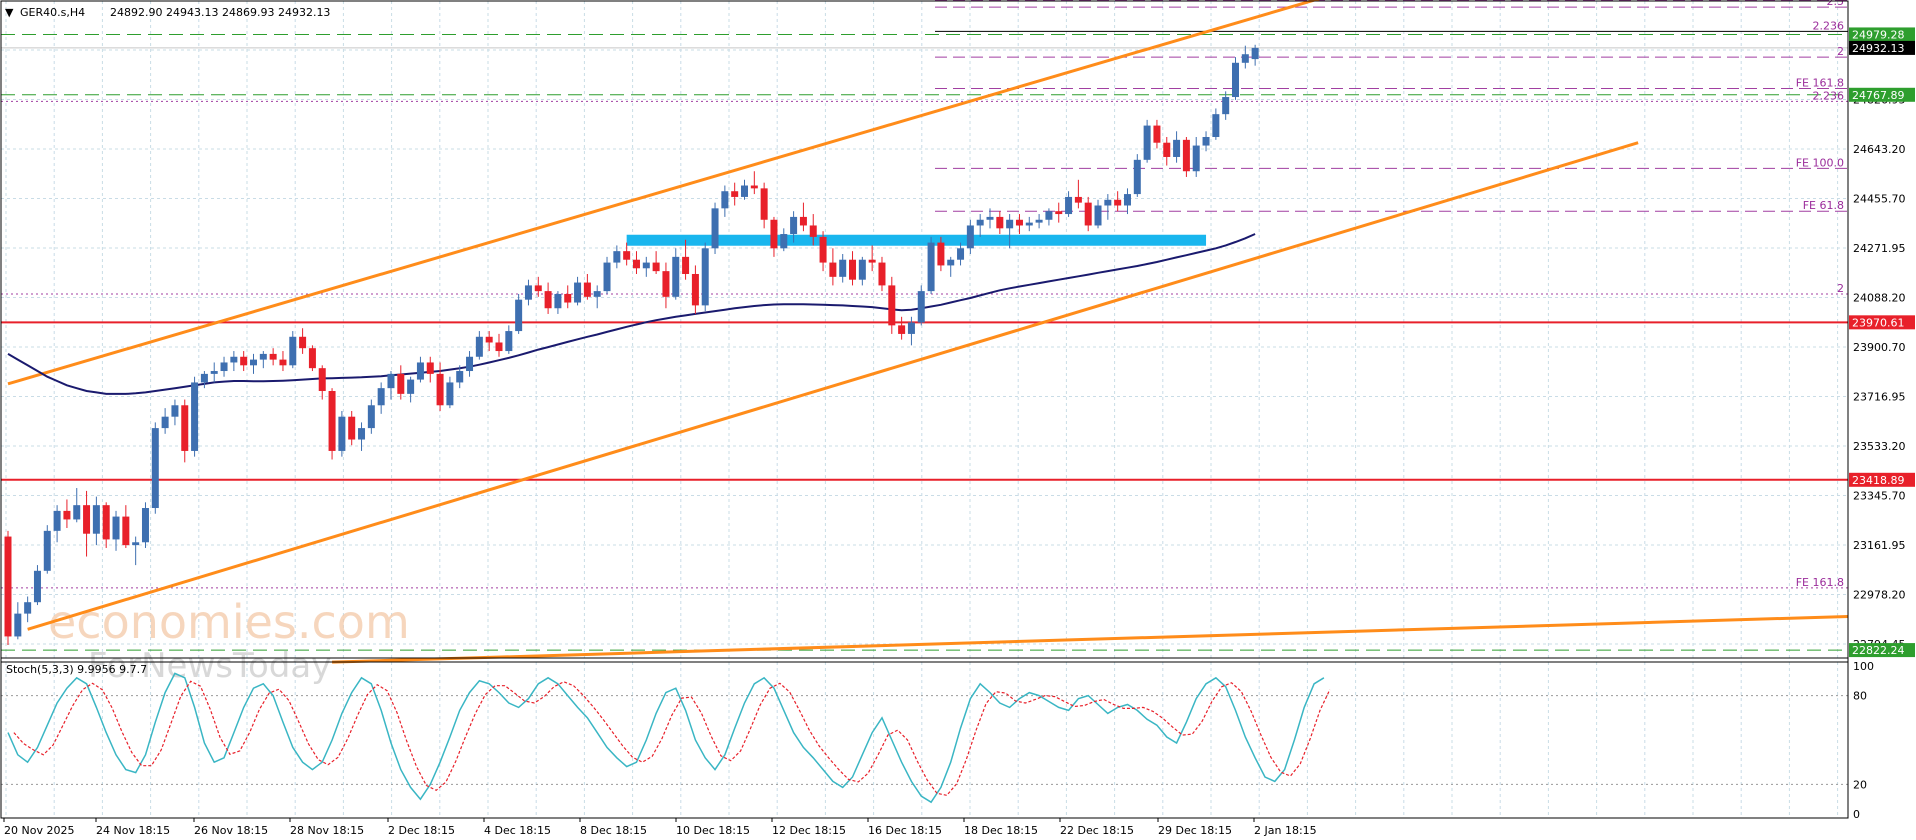 Image resolution: width=1916 pixels, height=840 pixels. What do you see at coordinates (1878, 48) in the screenshot?
I see `price-tag-label: 24932.13` at bounding box center [1878, 48].